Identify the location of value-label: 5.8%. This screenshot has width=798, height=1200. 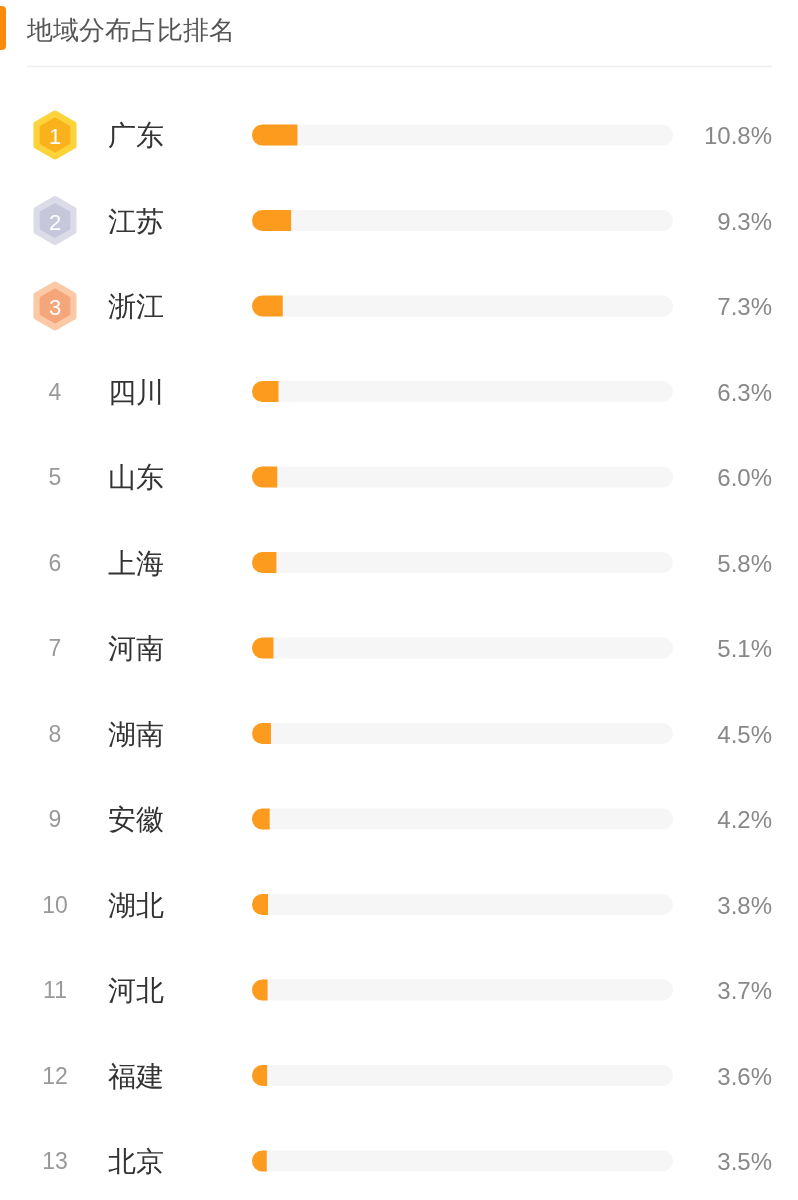
(744, 562).